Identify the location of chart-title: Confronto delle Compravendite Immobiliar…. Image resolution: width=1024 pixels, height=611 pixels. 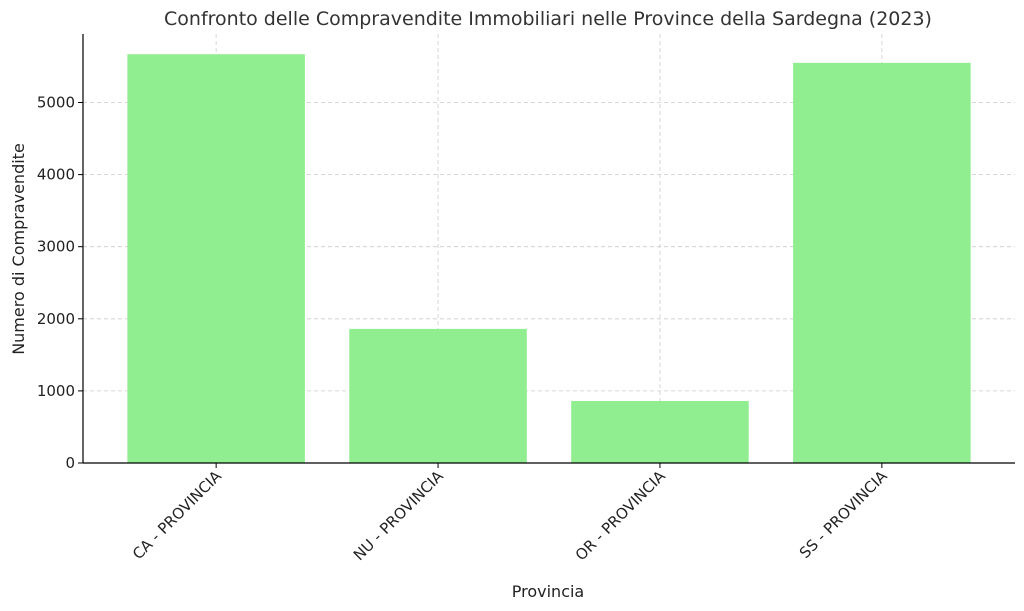
(548, 19).